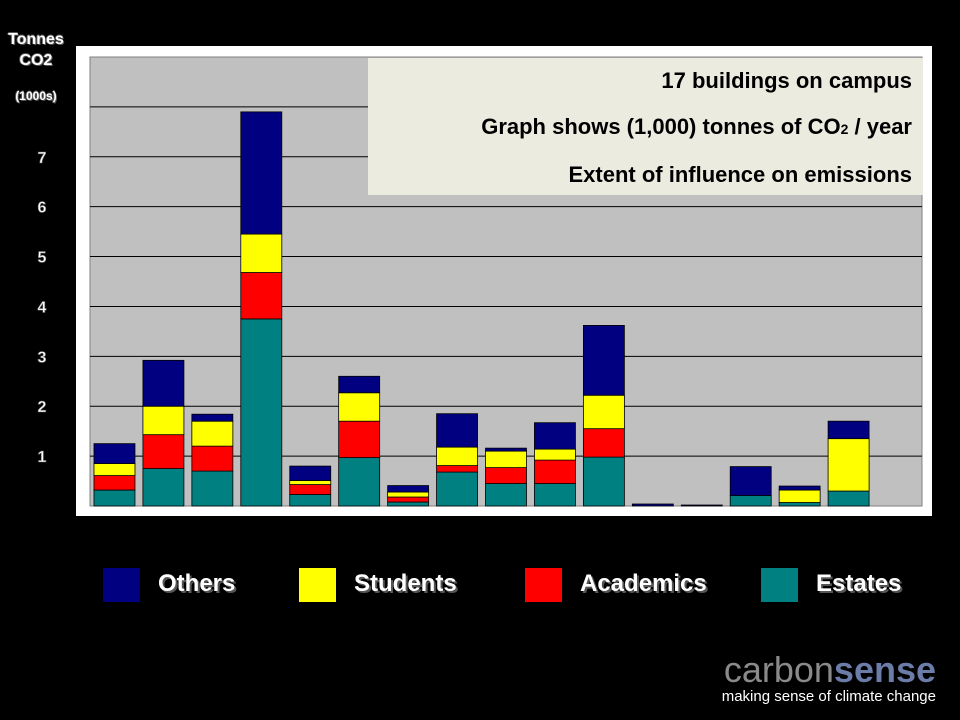 Image resolution: width=960 pixels, height=720 pixels. What do you see at coordinates (42, 357) in the screenshot?
I see `y-tick-label: 3` at bounding box center [42, 357].